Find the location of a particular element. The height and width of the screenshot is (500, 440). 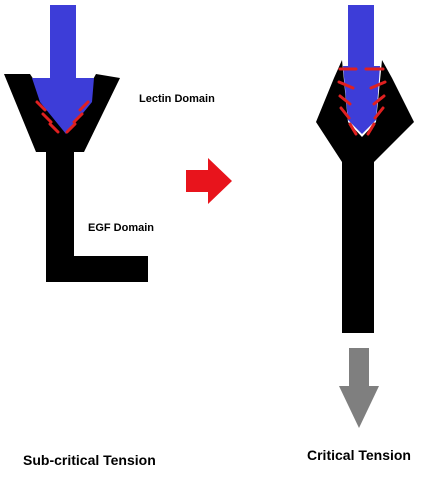

bonds-right is located at coordinates (362, 101).